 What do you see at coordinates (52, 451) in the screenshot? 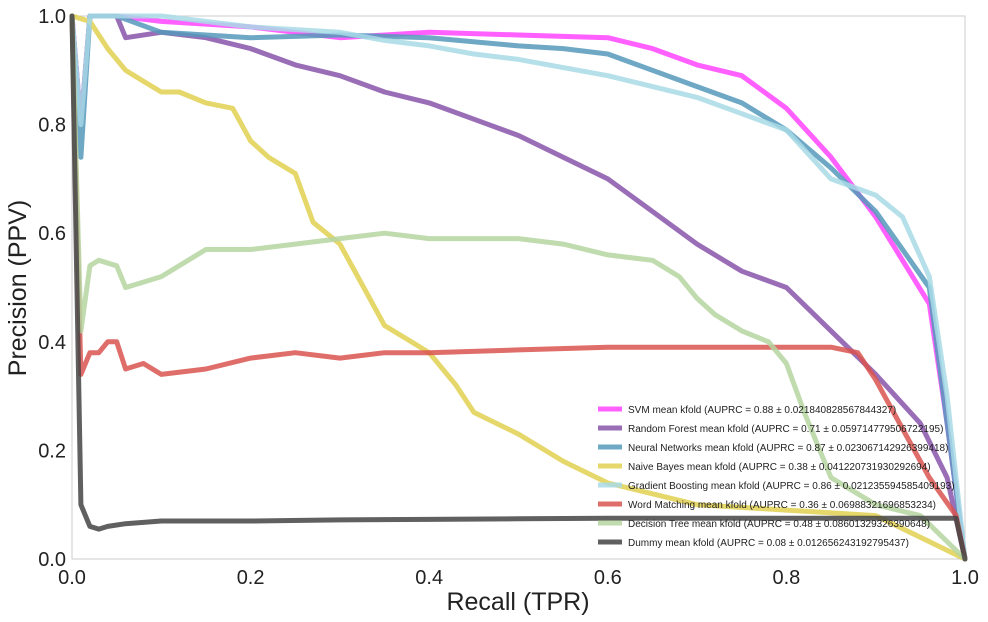
I see `y-tick-label-1: 0.2` at bounding box center [52, 451].